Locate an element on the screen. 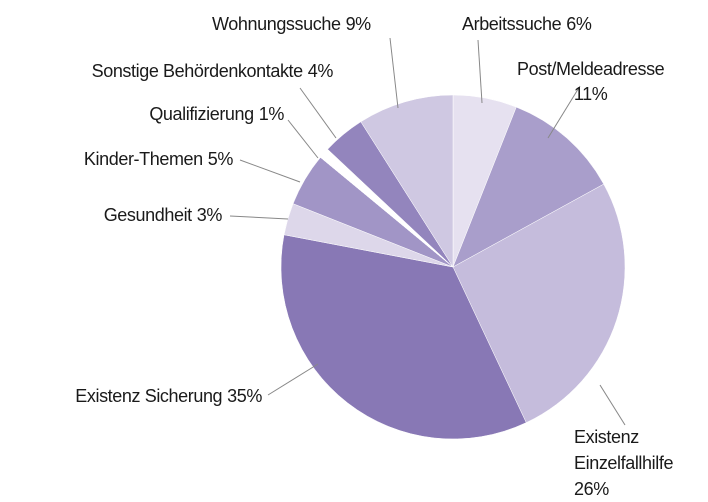  slice-label: Existenz Sicherung 35% is located at coordinates (168, 396).